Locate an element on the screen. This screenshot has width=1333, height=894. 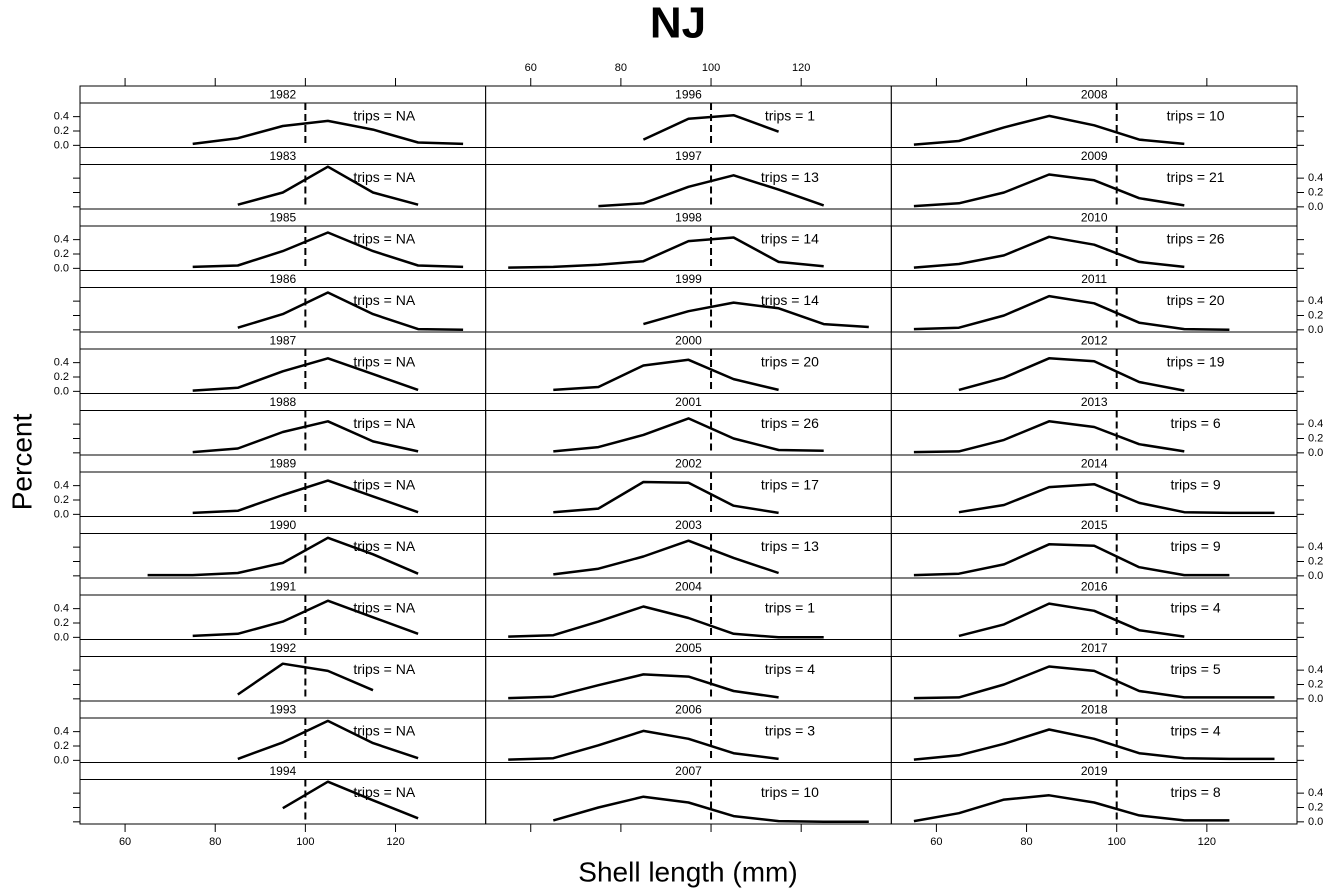
strip-label: 2018 is located at coordinates (1094, 710).